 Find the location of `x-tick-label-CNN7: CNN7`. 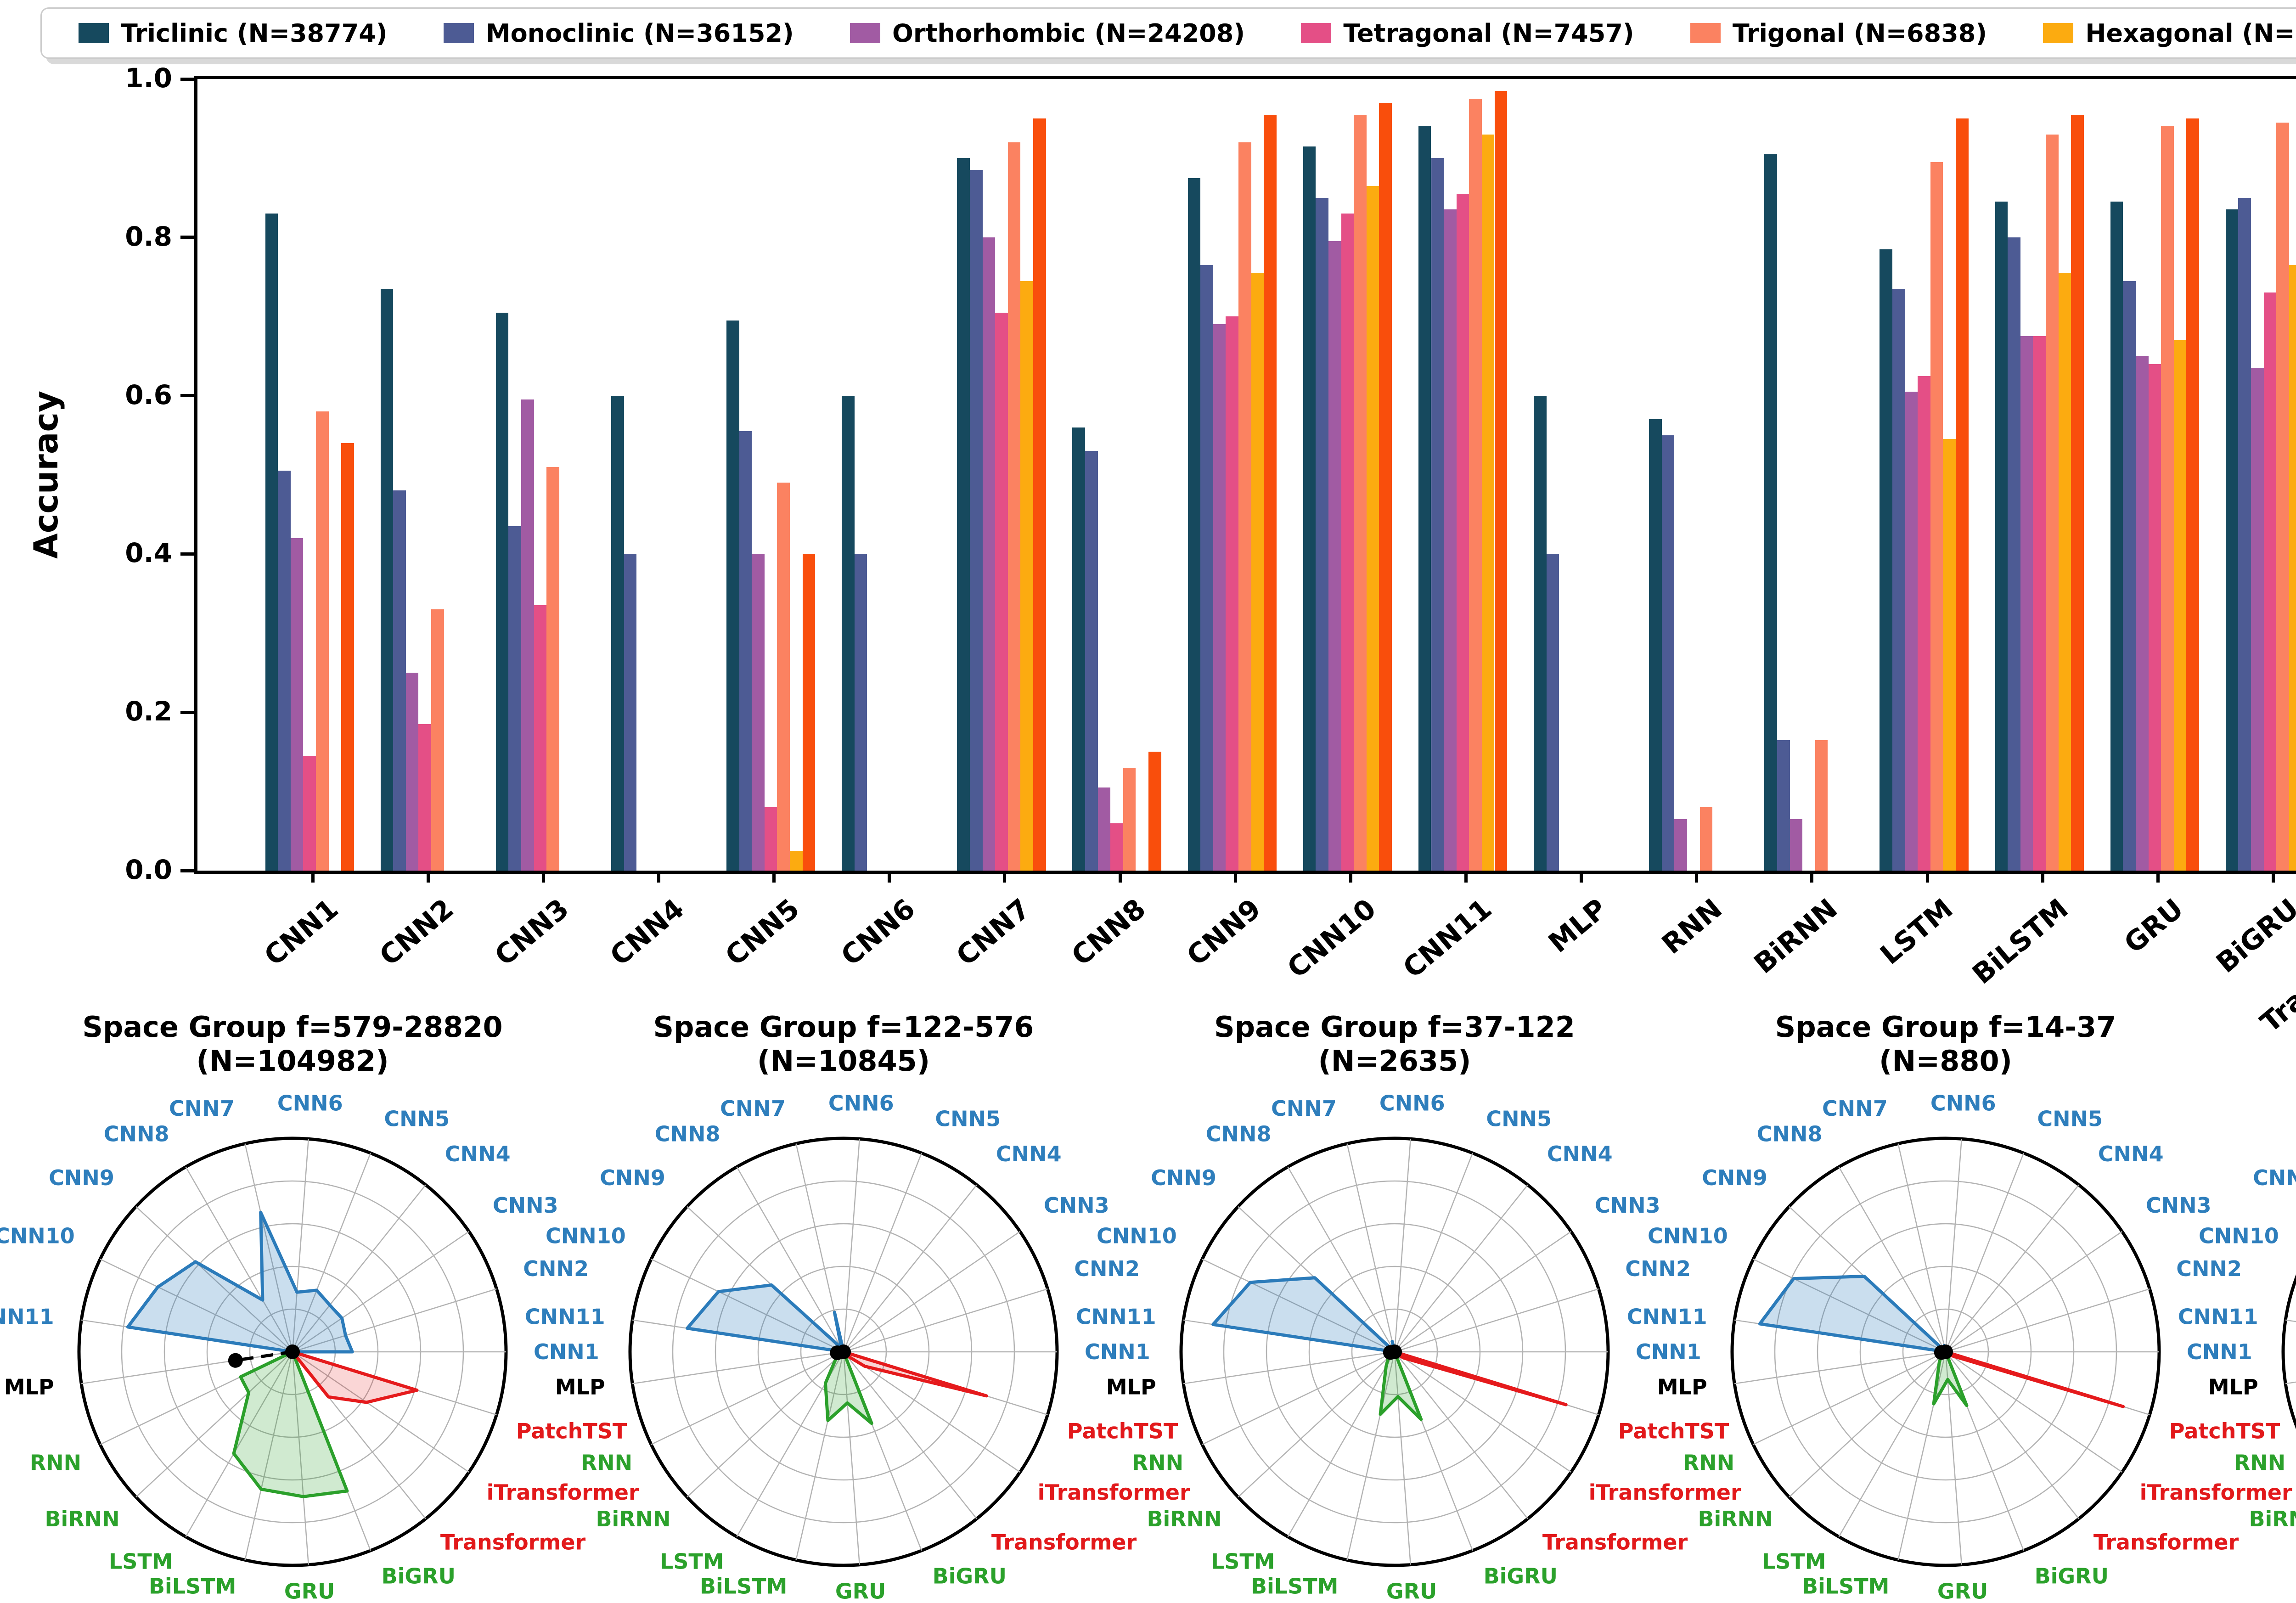

x-tick-label-CNN7: CNN7 is located at coordinates (993, 933).